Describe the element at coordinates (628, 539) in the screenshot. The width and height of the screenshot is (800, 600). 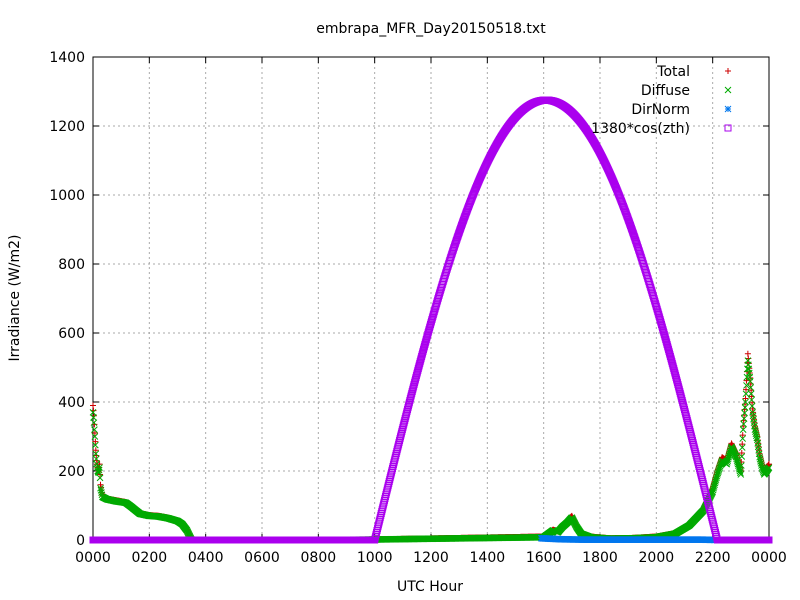
I see `series-dirnorm` at that location.